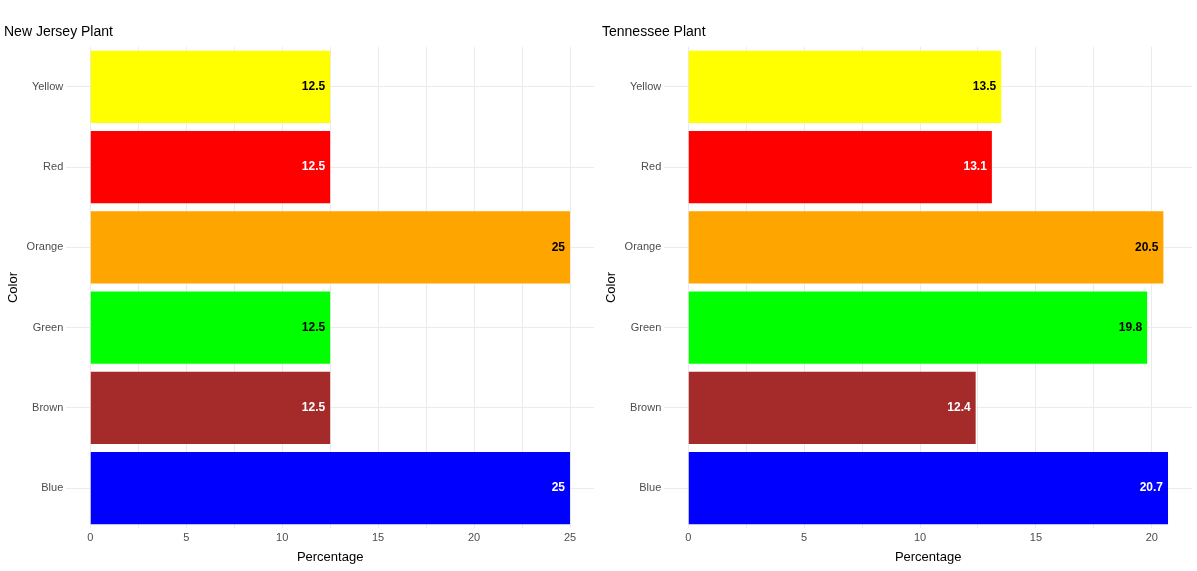 The image size is (1197, 571). What do you see at coordinates (1151, 487) in the screenshot?
I see `data-label: 20.7` at bounding box center [1151, 487].